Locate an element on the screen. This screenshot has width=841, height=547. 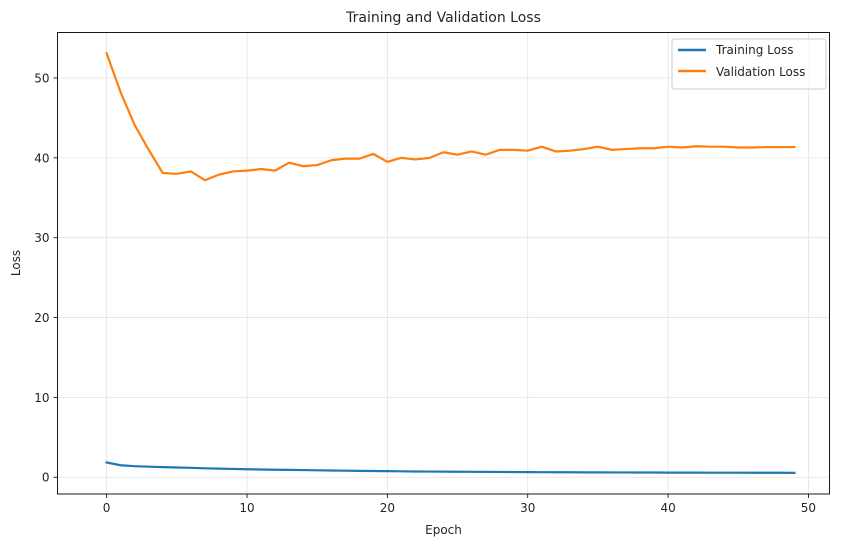
y-tick-label: 50 is located at coordinates (41, 79).